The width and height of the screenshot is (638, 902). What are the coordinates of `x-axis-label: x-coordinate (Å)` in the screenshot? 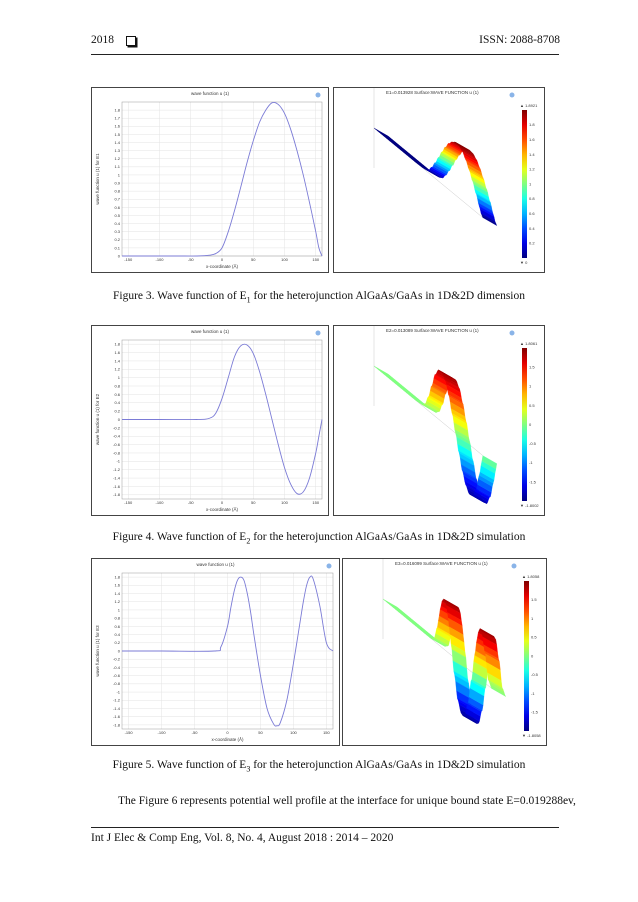 It's located at (227, 739).